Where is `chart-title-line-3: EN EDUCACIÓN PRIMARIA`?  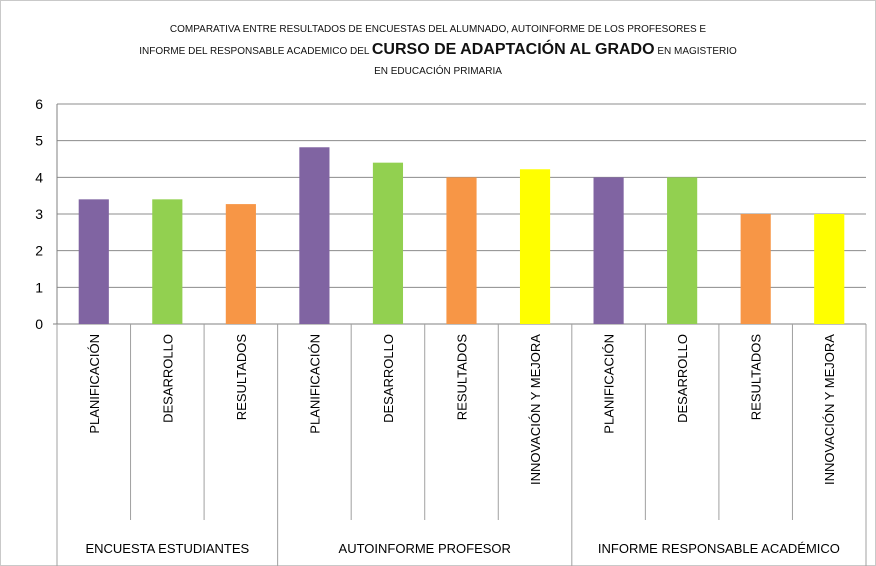 chart-title-line-3: EN EDUCACIÓN PRIMARIA is located at coordinates (438, 71).